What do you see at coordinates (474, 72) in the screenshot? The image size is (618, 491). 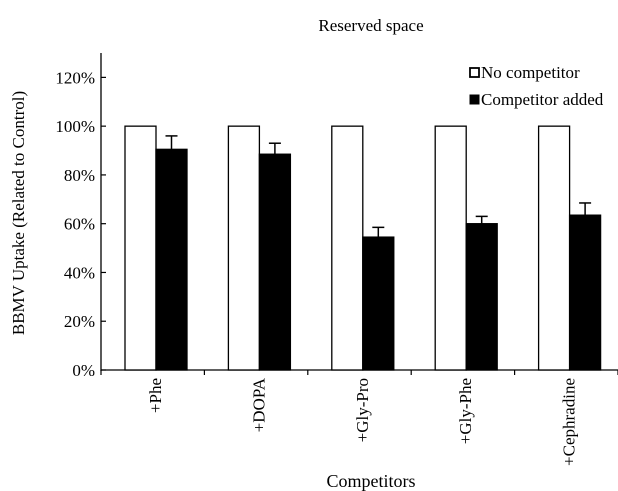 I see `legend-swatch-no-competitor` at bounding box center [474, 72].